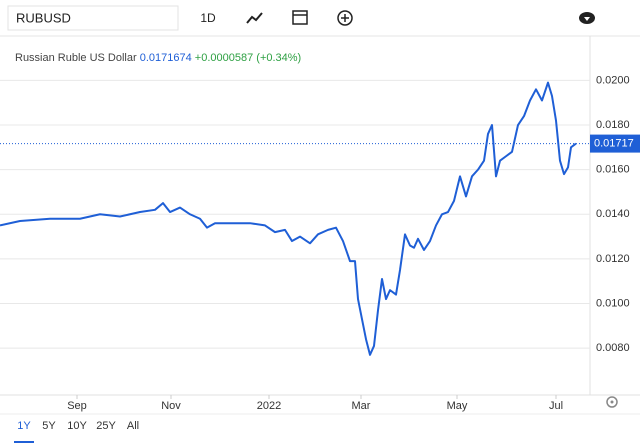 The image size is (640, 445). Describe the element at coordinates (269, 406) in the screenshot. I see `x-tick-label: 2022` at that location.